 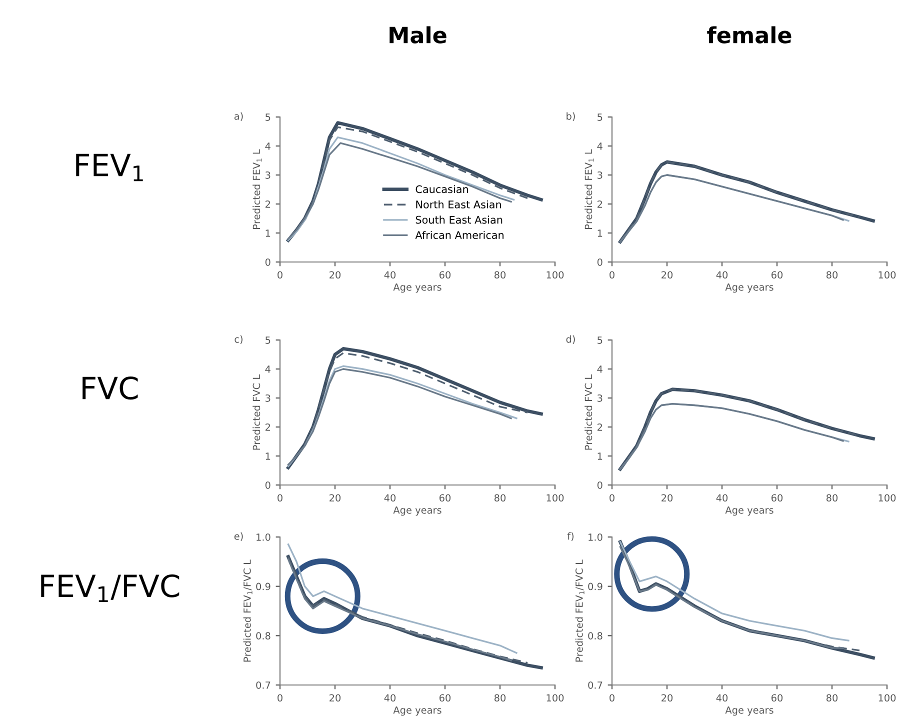 What do you see at coordinates (570, 116) in the screenshot?
I see `text: b)` at bounding box center [570, 116].